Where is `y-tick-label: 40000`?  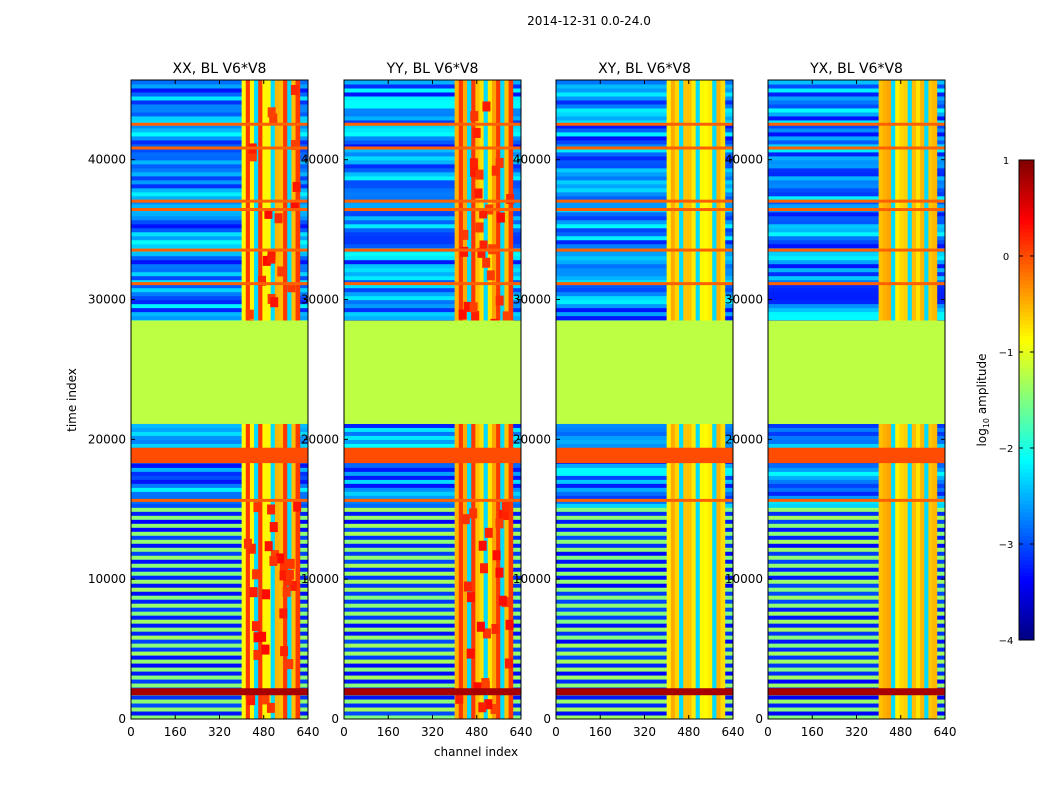
y-tick-label: 40000 is located at coordinates (532, 160).